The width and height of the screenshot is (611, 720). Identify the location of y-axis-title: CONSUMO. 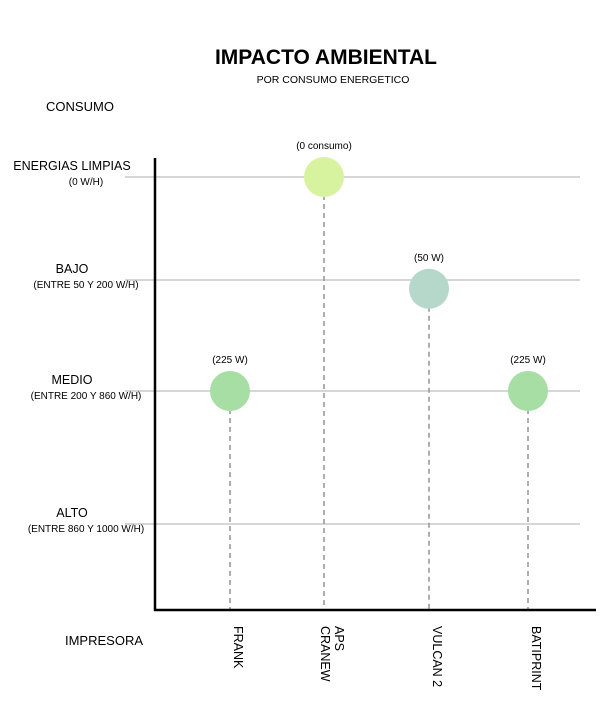
(80, 106).